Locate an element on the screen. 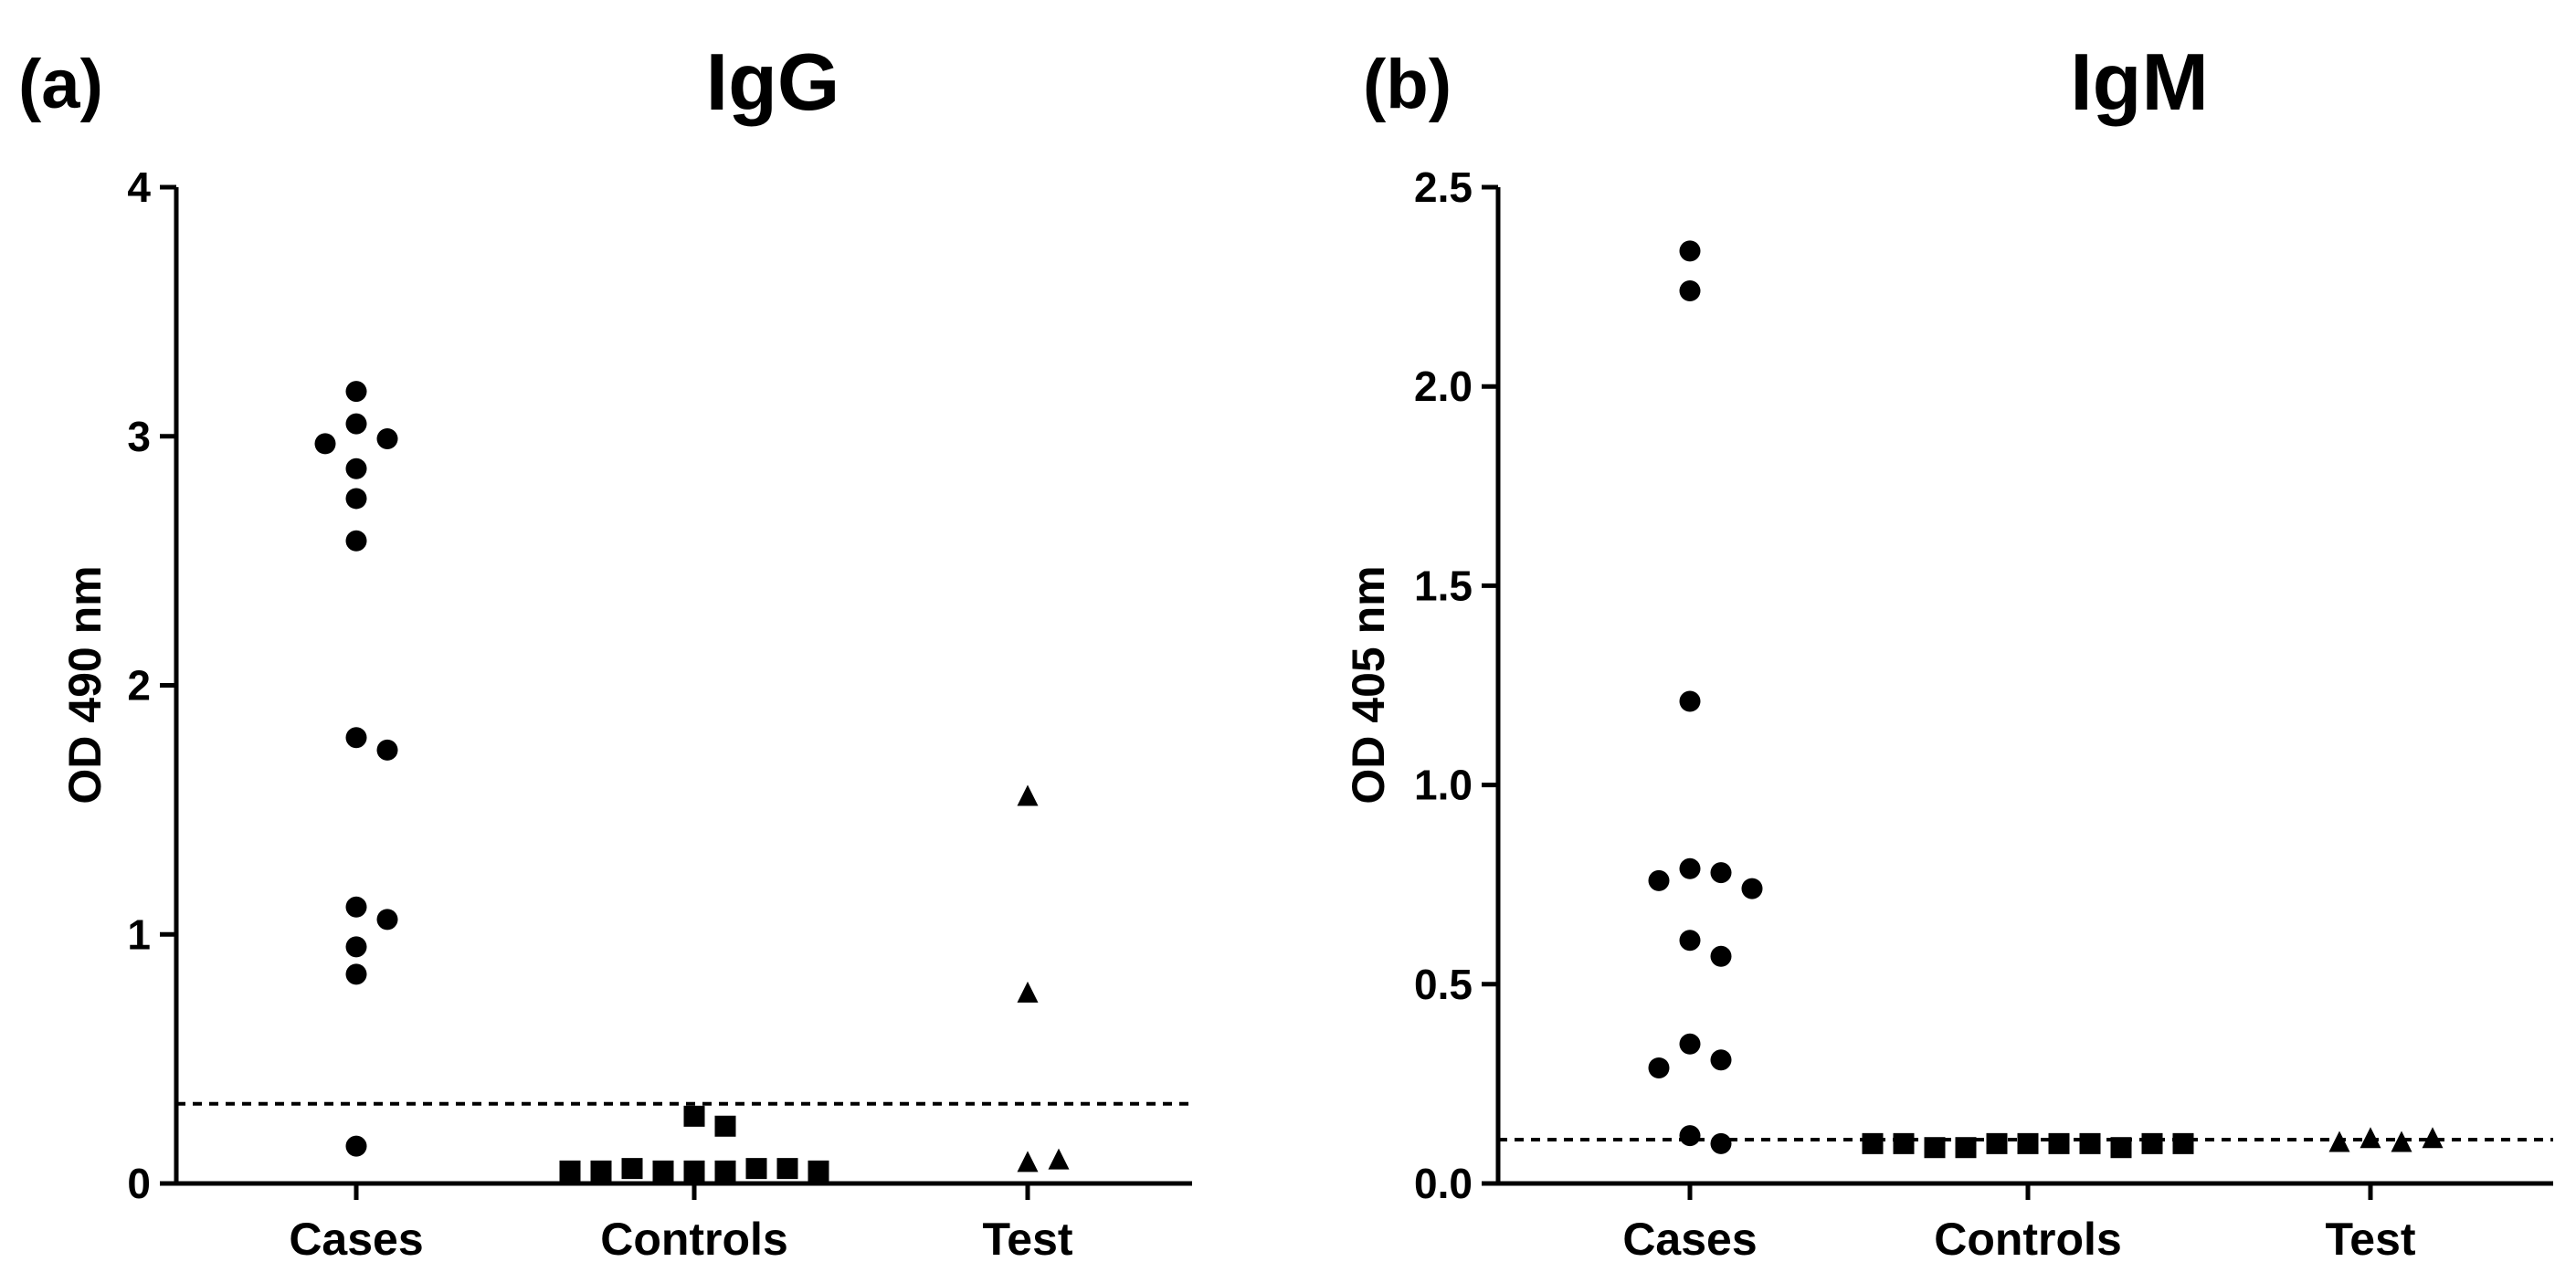 The image size is (2576, 1283). x-categories-igm: Cases Controls Test is located at coordinates (2019, 1224).